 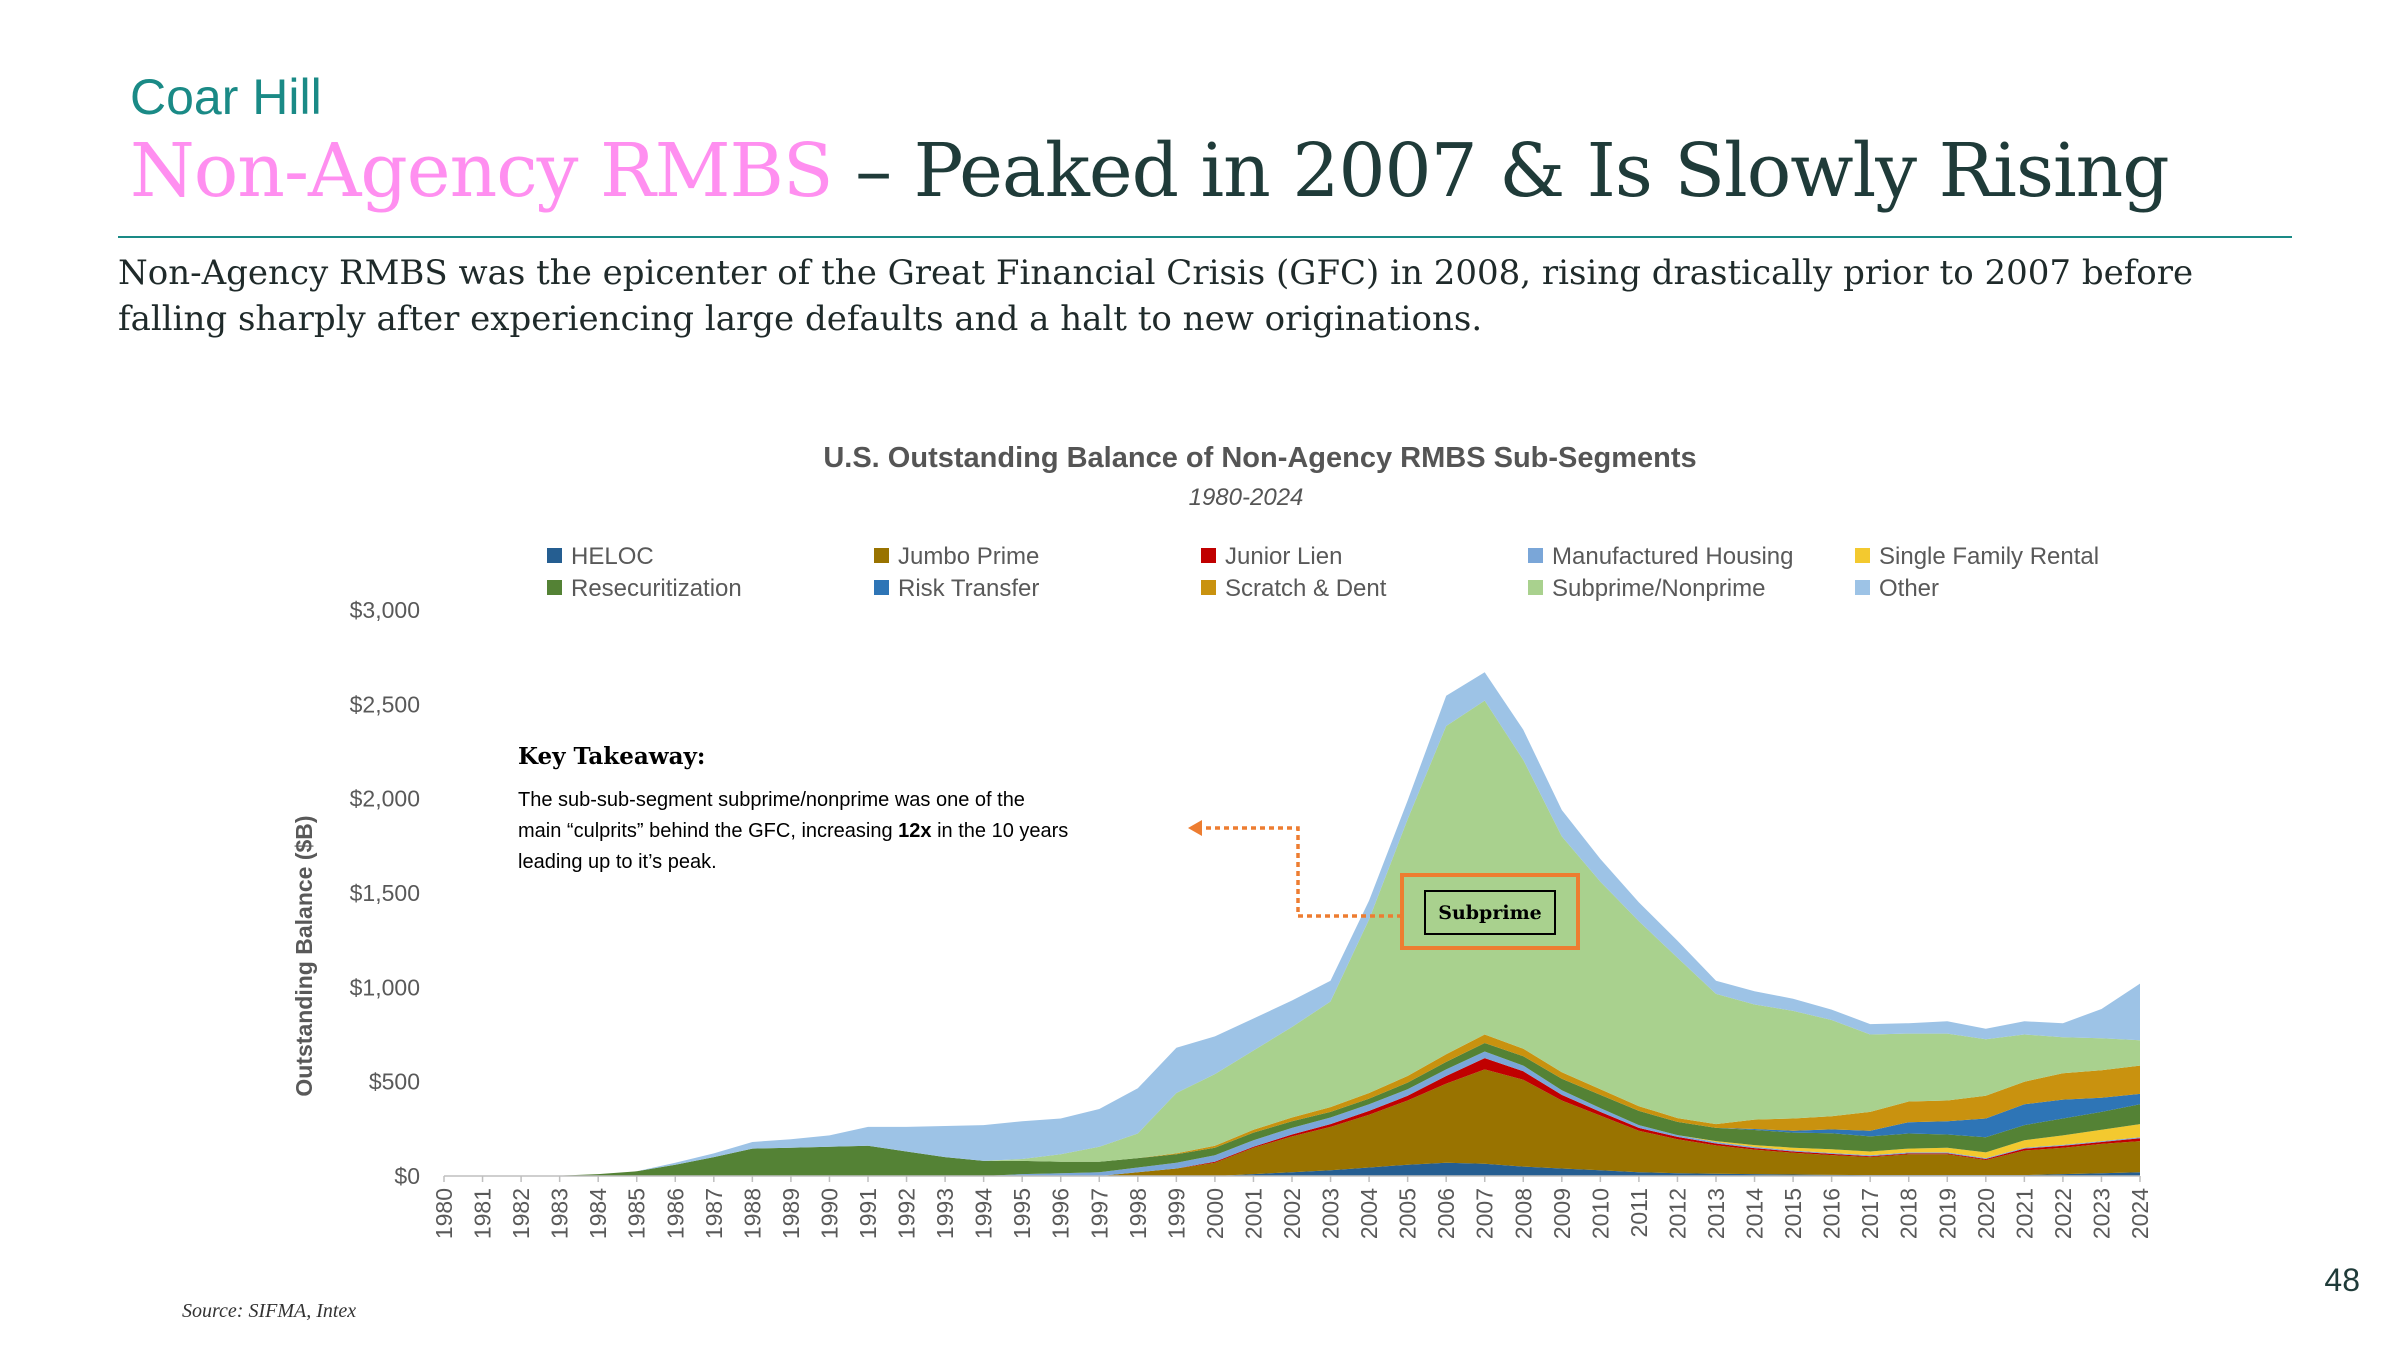 What do you see at coordinates (560, 1213) in the screenshot?
I see `x-tick-label: 1983` at bounding box center [560, 1213].